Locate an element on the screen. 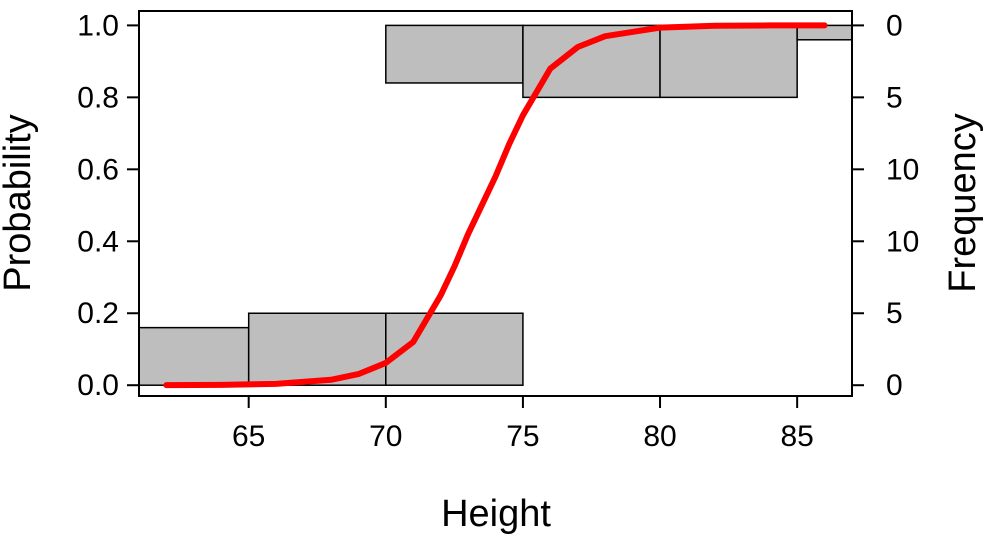  x-tick-label-75: 75 is located at coordinates (522, 436).